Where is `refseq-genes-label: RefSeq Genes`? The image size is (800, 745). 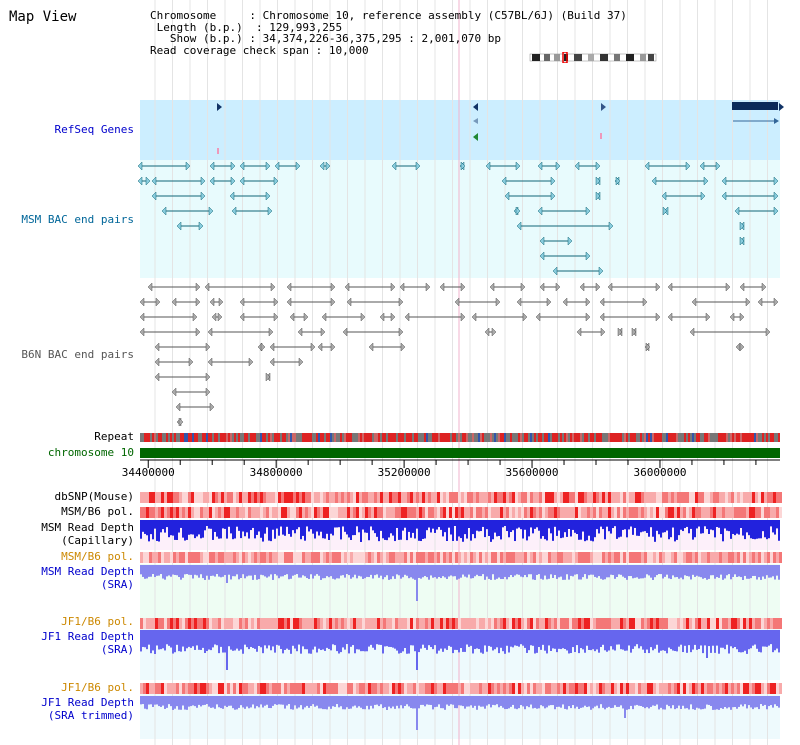
refseq-genes-label: RefSeq Genes is located at coordinates (94, 129).